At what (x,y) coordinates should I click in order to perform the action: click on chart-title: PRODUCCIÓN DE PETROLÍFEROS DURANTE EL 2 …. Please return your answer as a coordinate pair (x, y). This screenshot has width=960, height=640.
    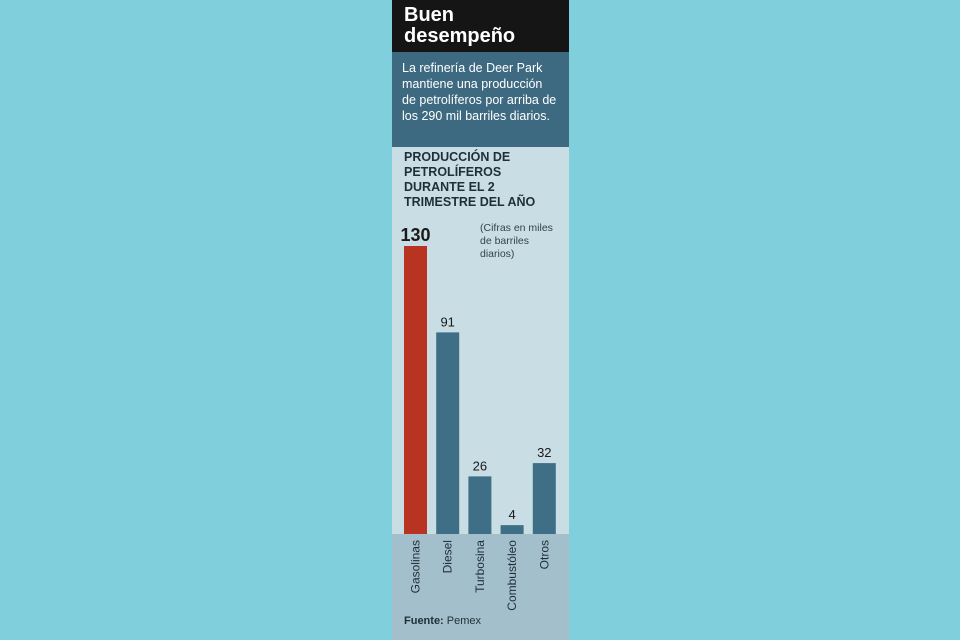
    Looking at the image, I should click on (470, 179).